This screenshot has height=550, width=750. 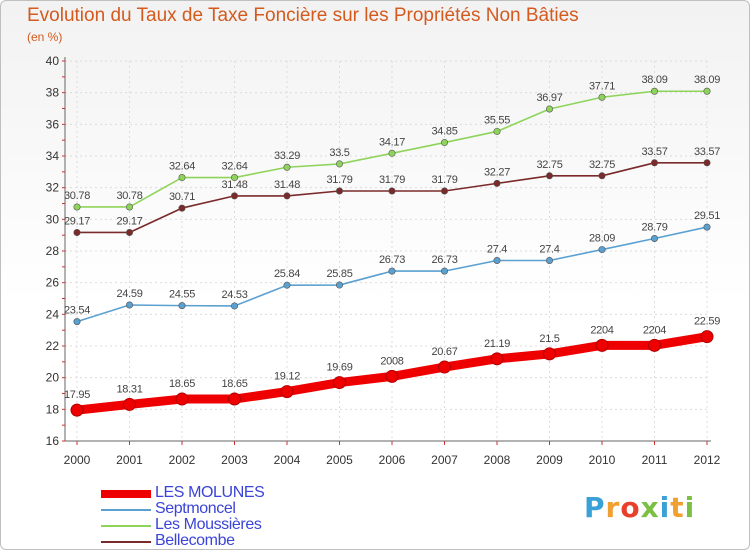 I want to click on x-tick-label: 2004, so click(x=287, y=460).